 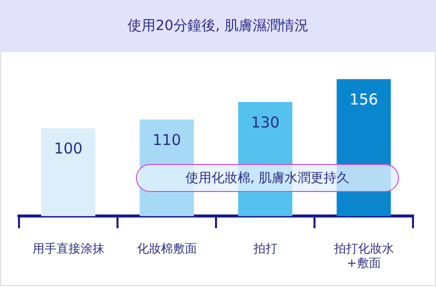 What do you see at coordinates (363, 256) in the screenshot?
I see `x-tick-label: 拍打化妝水 +敷面` at bounding box center [363, 256].